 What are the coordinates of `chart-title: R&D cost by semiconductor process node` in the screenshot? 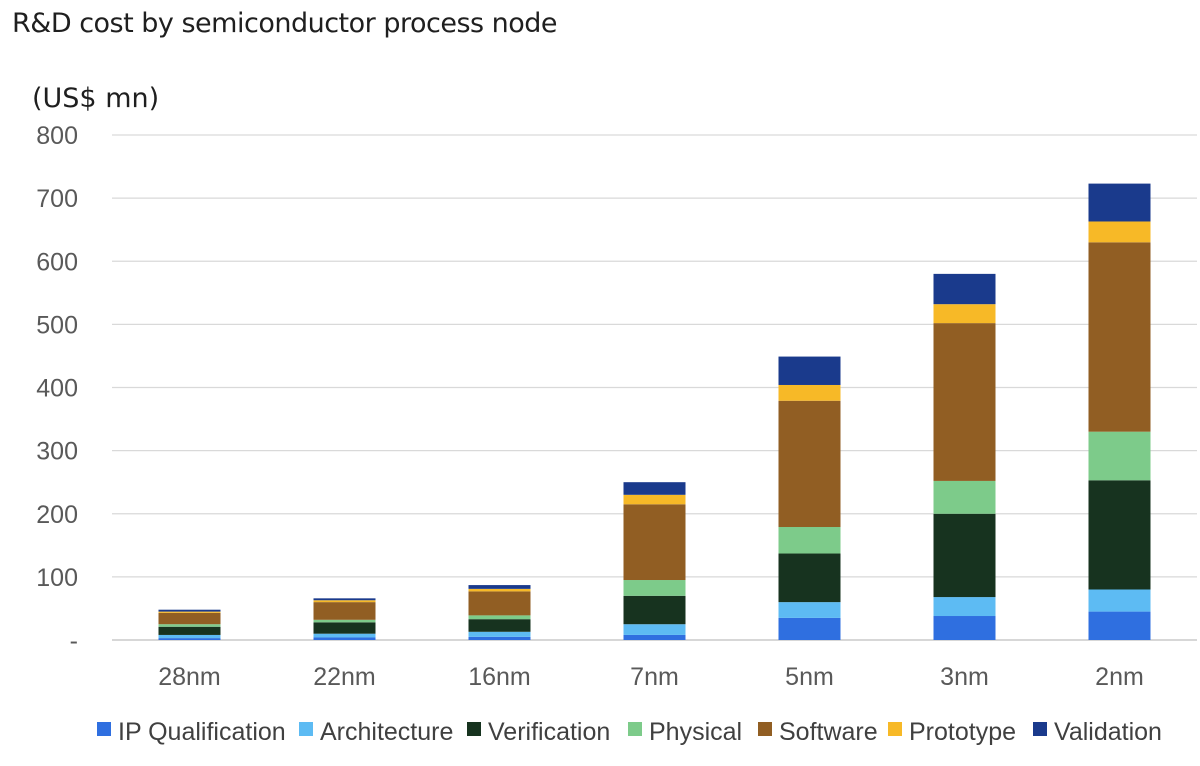 It's located at (285, 23).